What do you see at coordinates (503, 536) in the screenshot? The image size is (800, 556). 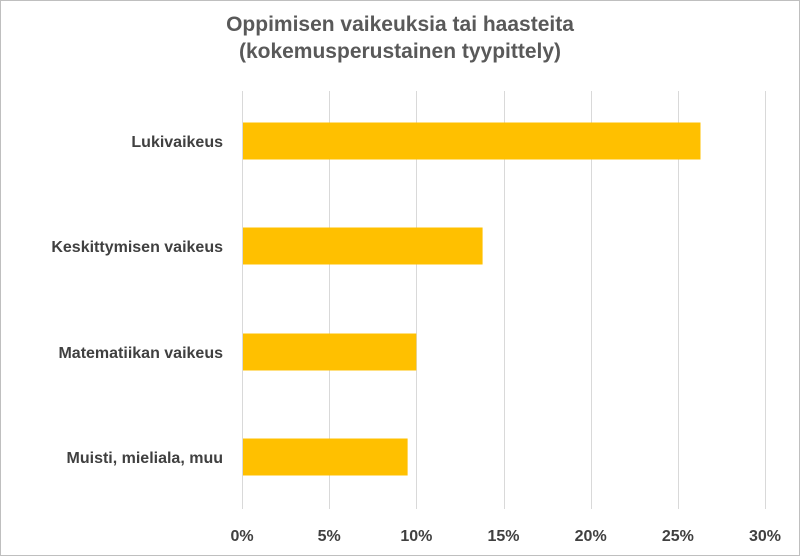 I see `x-tick-label-3: 15%` at bounding box center [503, 536].